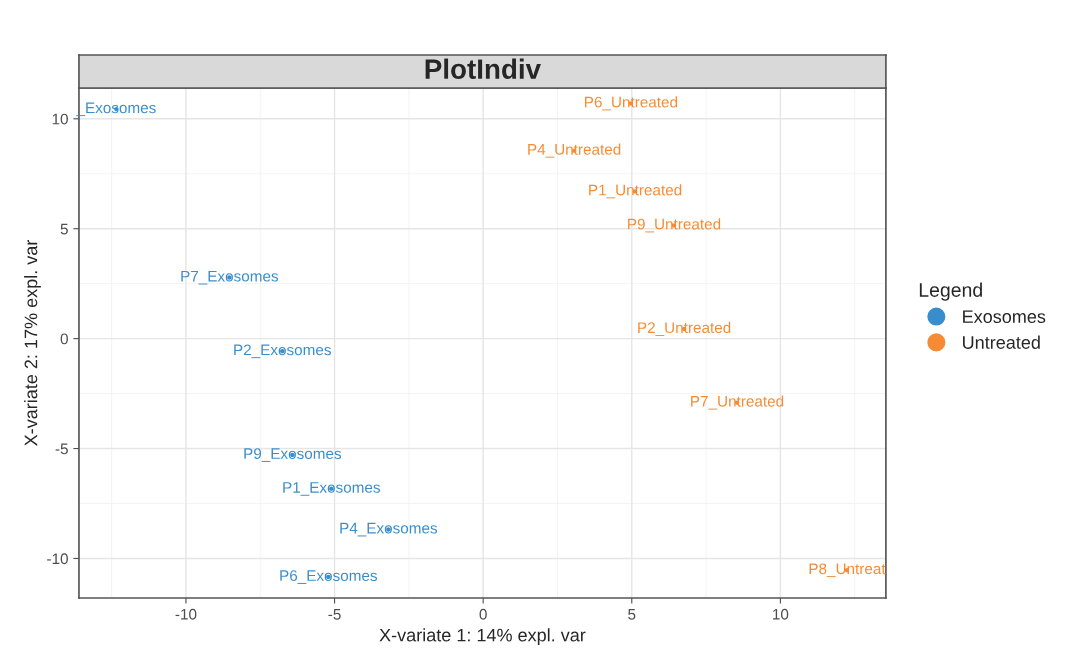 The image size is (1089, 654). What do you see at coordinates (64, 339) in the screenshot?
I see `y-tick-label: 0` at bounding box center [64, 339].